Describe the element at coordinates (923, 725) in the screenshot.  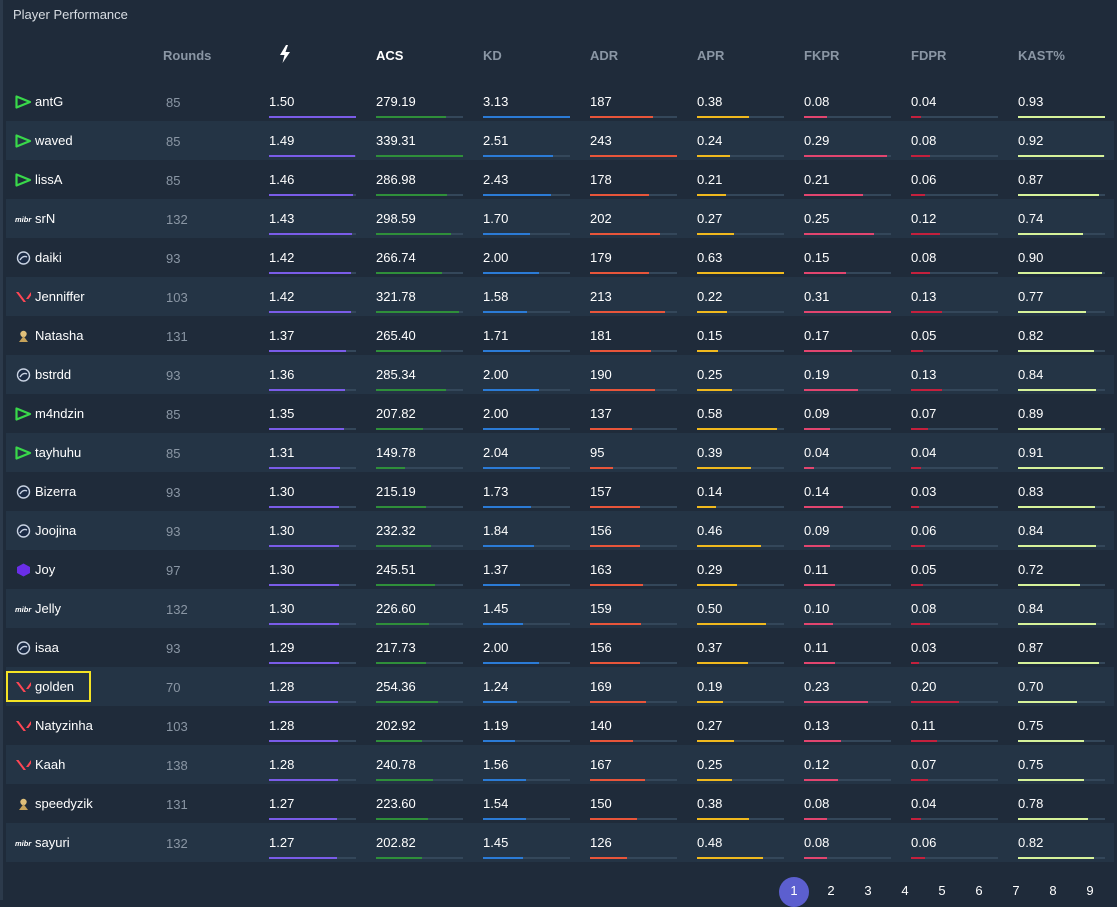
I see `player-fdpr: 0.11` at that location.